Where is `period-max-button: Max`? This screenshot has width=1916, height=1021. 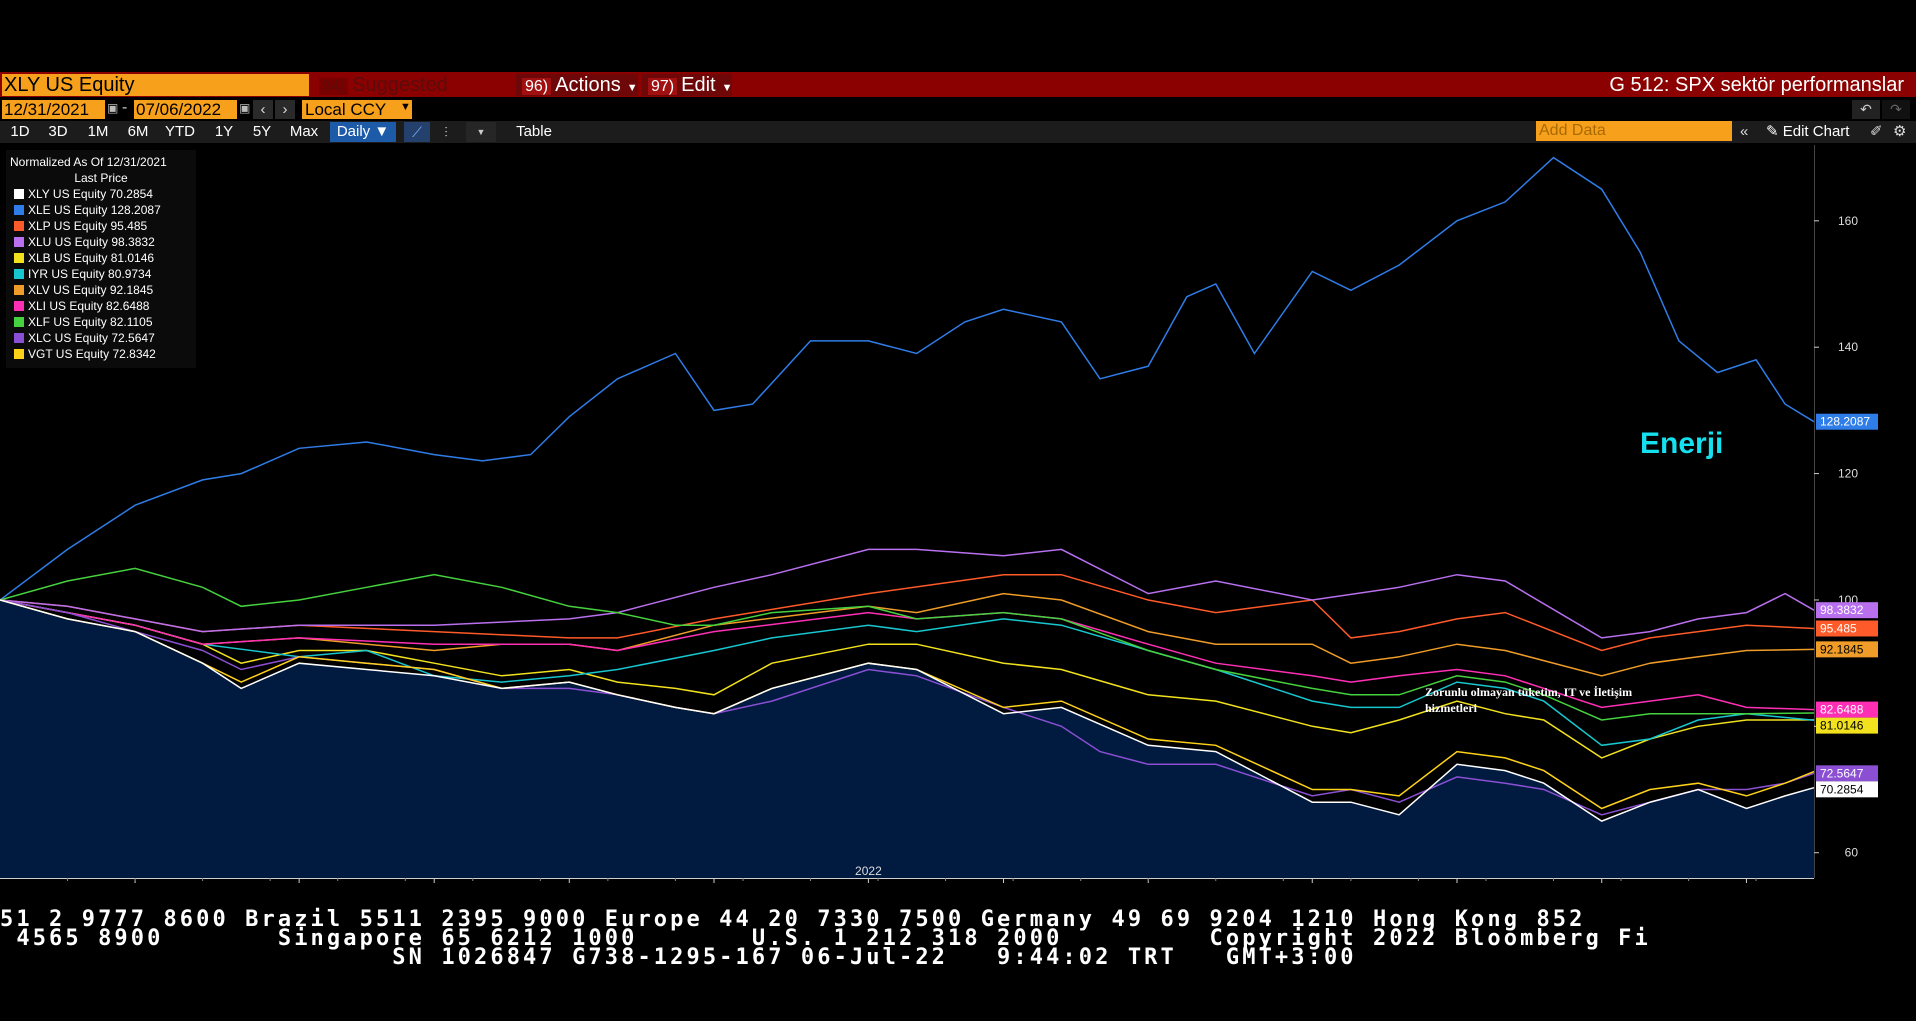 period-max-button: Max is located at coordinates (304, 131).